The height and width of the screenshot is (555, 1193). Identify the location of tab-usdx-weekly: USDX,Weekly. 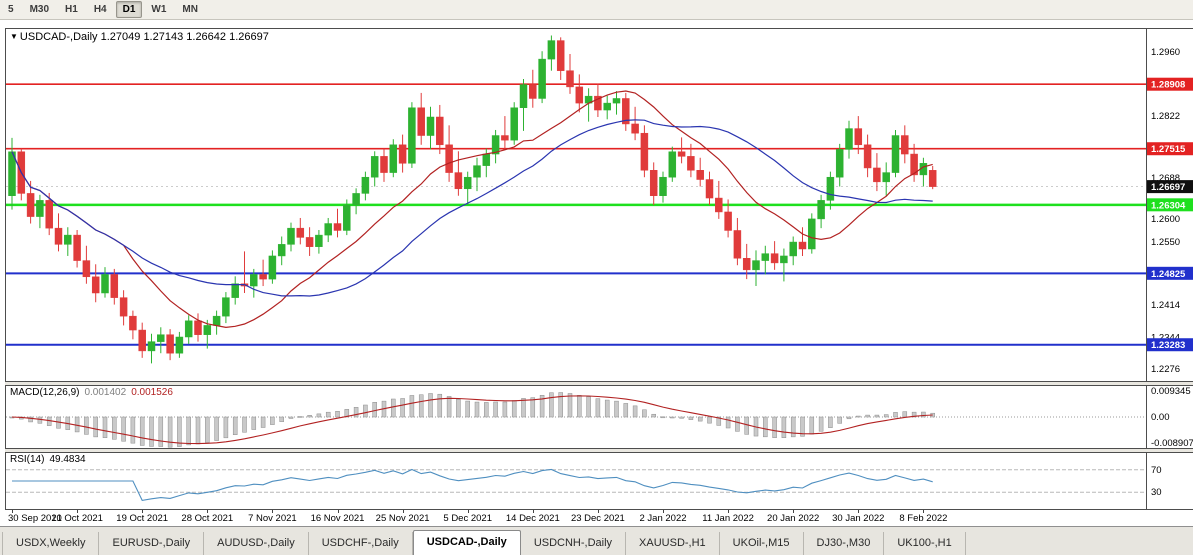
(51, 543).